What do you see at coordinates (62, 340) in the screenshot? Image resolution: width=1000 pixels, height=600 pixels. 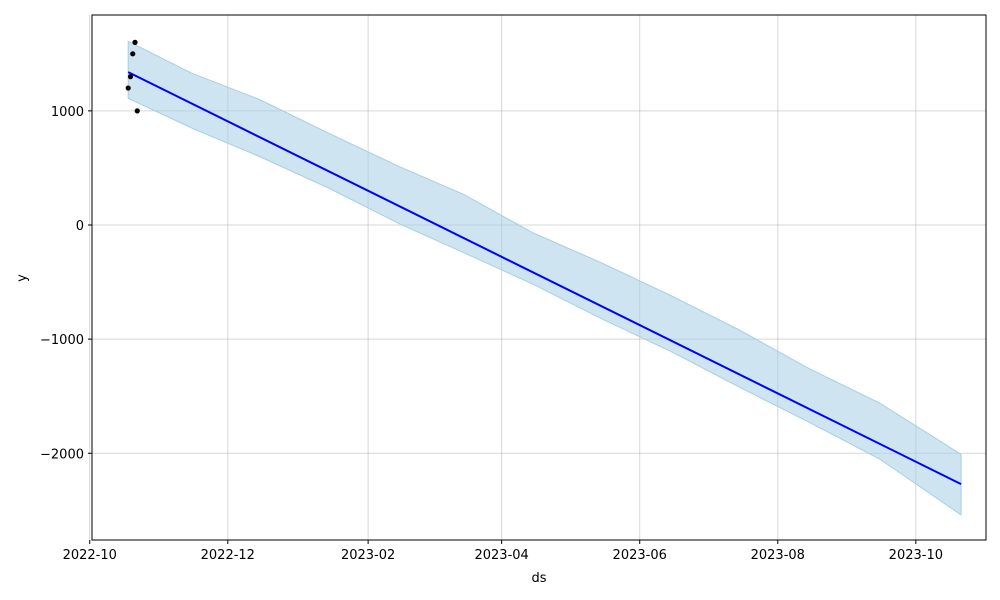 I see `y-tick-label: −1000` at bounding box center [62, 340].